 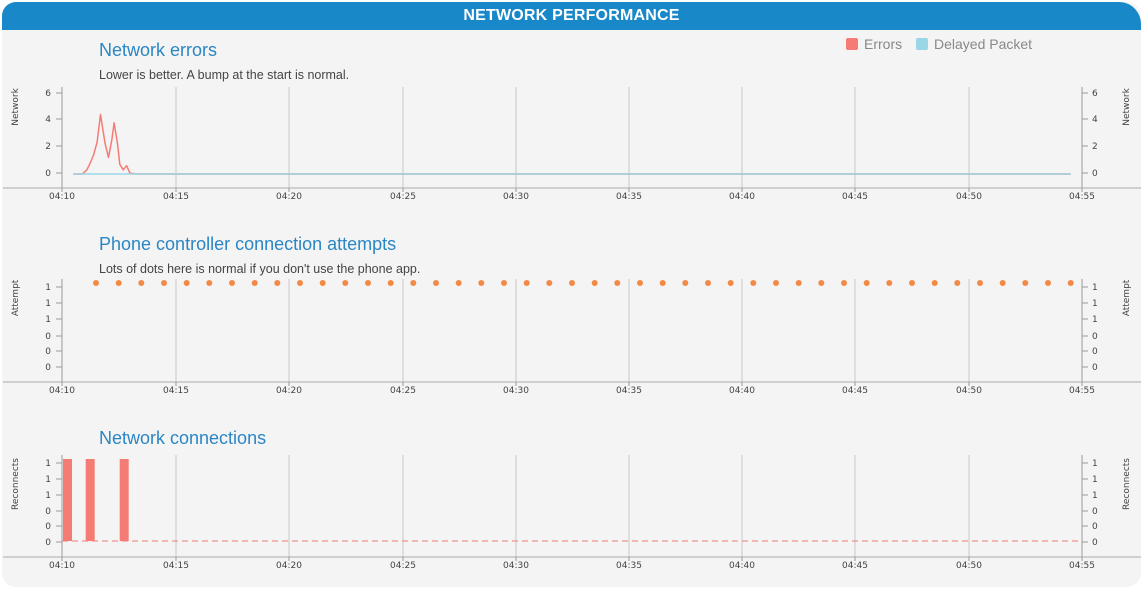 I want to click on panel-header: NETWORK PERFORMANCE, so click(x=571, y=16).